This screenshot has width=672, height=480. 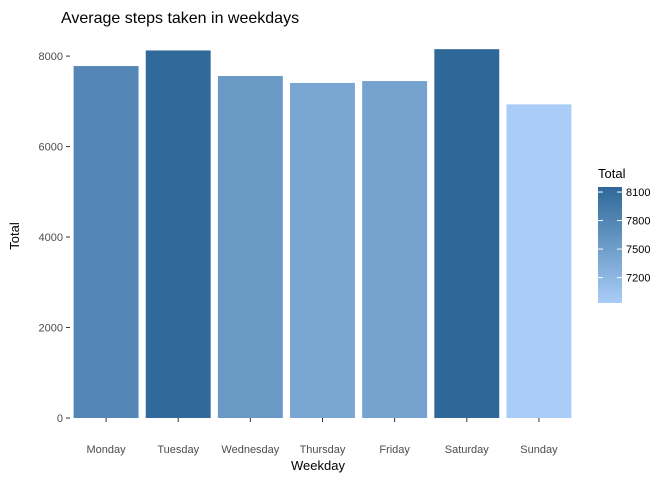 What do you see at coordinates (394, 450) in the screenshot?
I see `x-tick-label: Friday` at bounding box center [394, 450].